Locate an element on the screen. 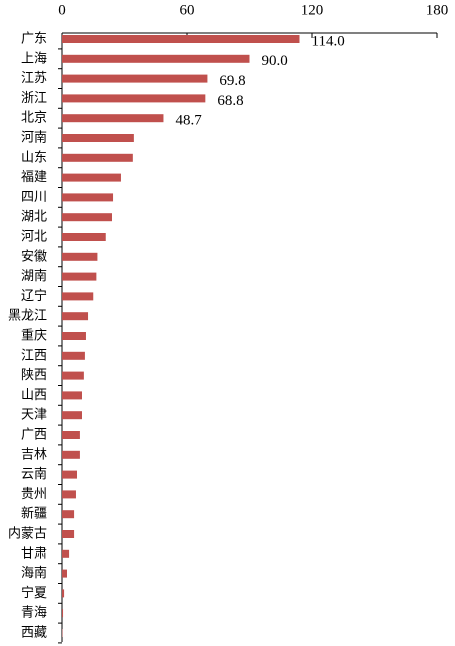 This screenshot has width=455, height=646. y-tick-label: 河北 is located at coordinates (34, 237).